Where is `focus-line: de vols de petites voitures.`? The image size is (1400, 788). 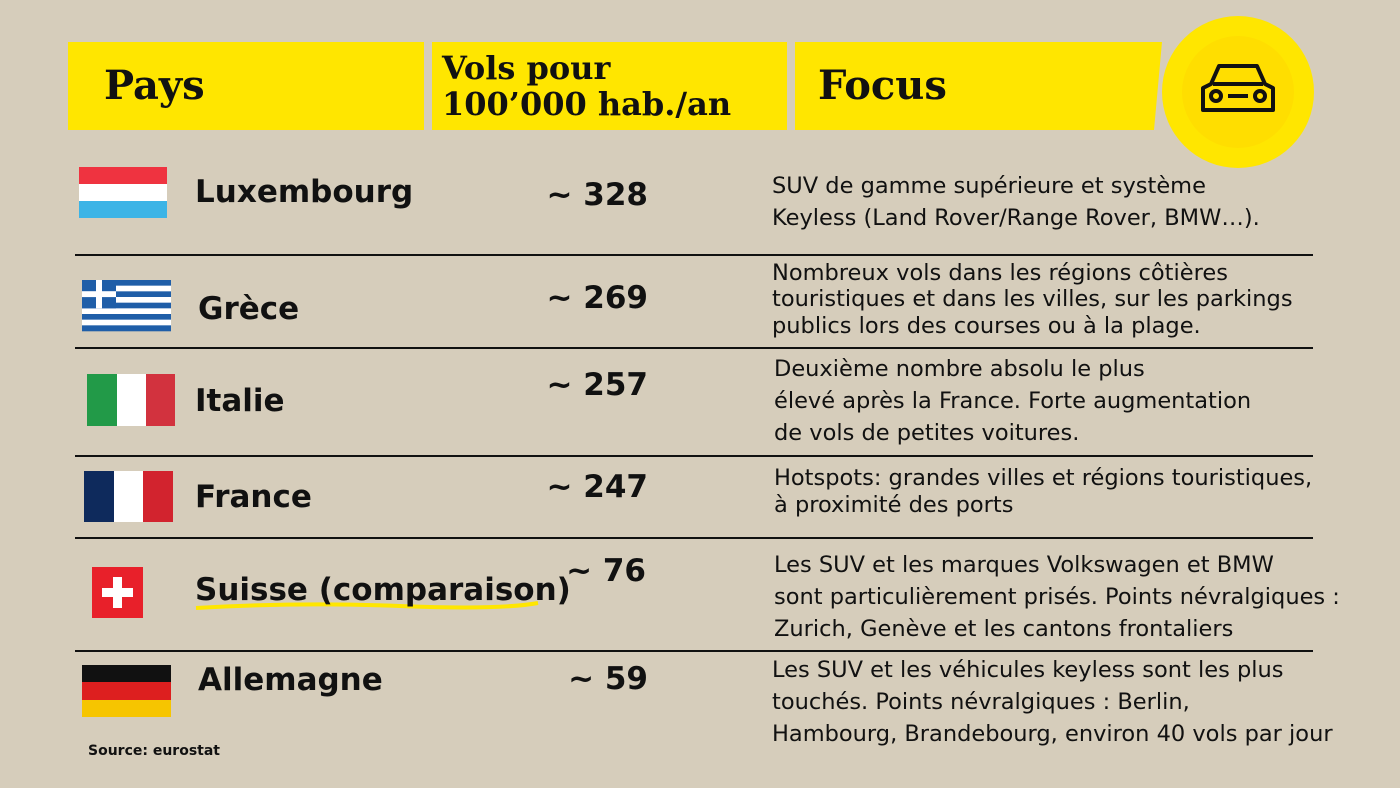 focus-line: de vols de petites voitures. is located at coordinates (927, 433).